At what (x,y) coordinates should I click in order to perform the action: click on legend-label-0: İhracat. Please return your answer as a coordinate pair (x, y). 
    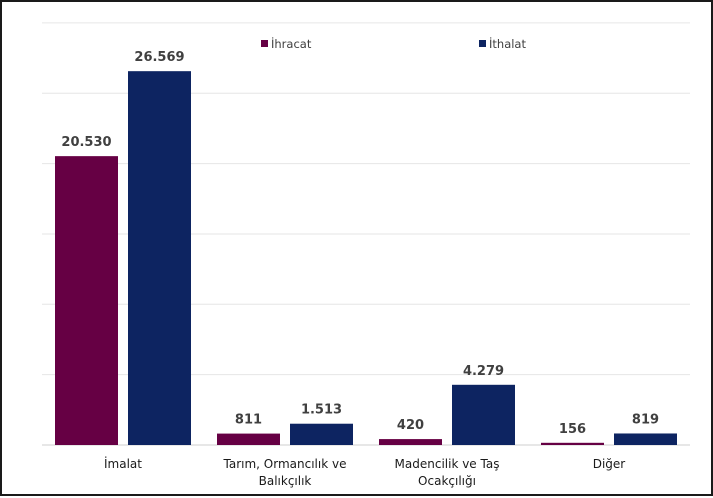
    Looking at the image, I should click on (291, 43).